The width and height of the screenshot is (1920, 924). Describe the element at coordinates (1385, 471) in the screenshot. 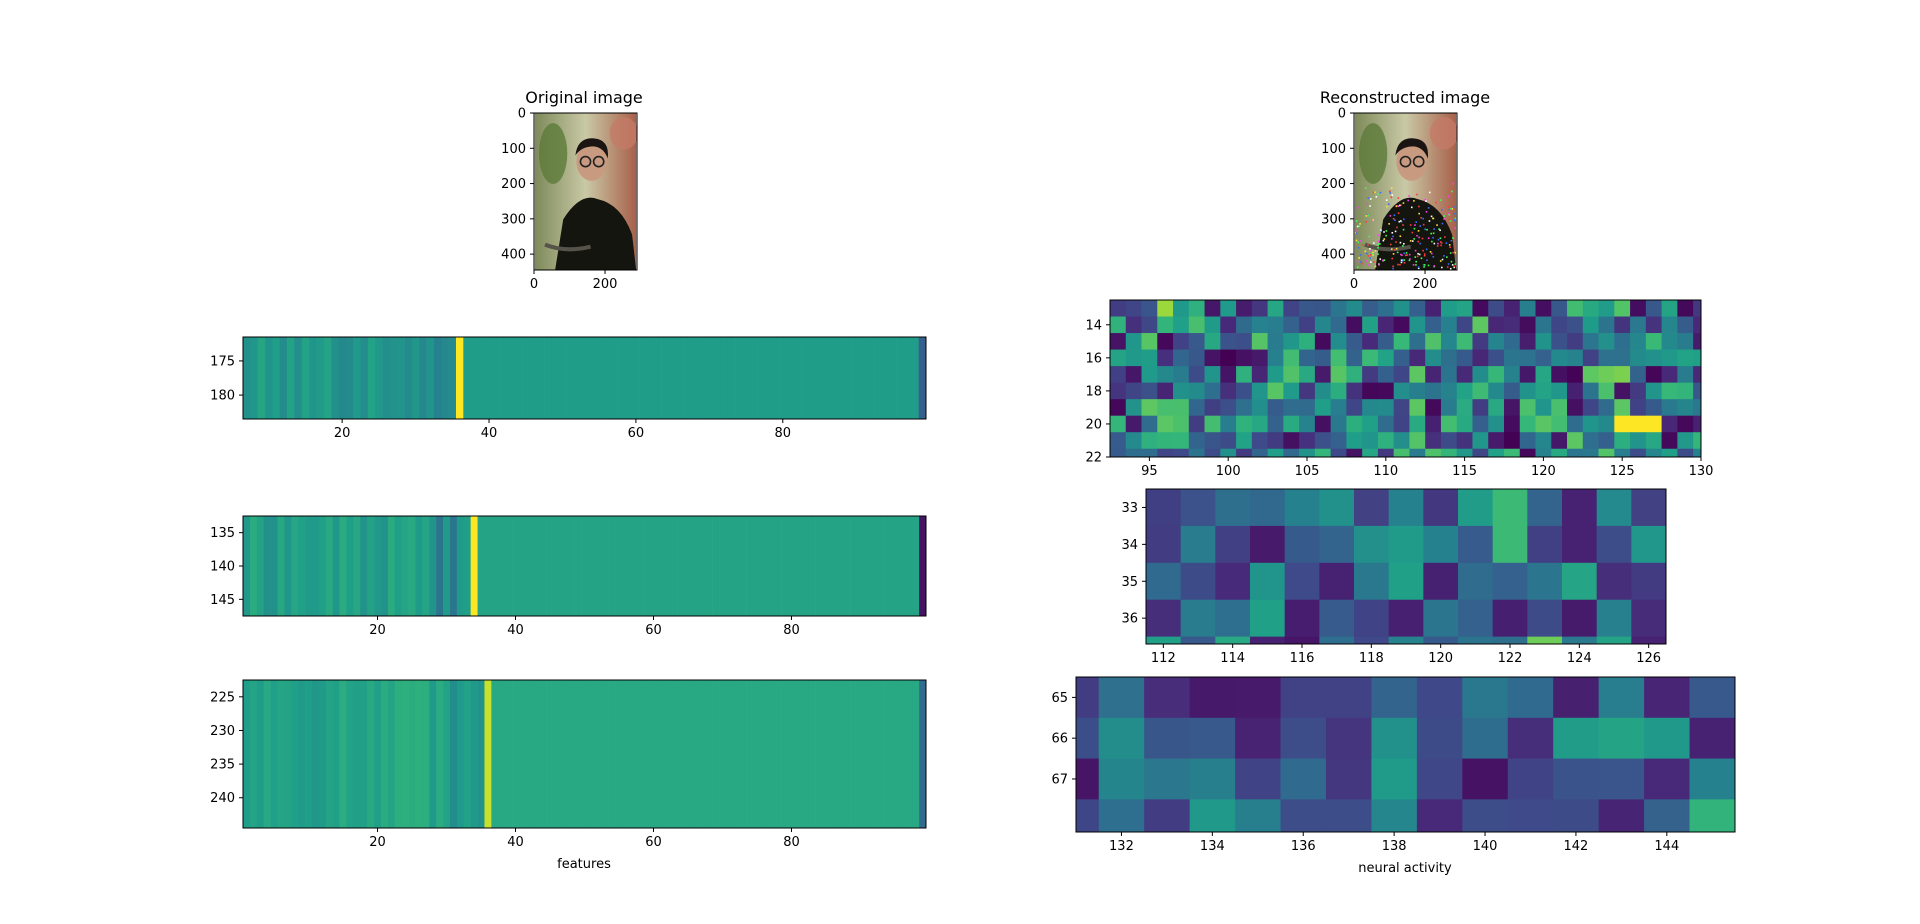

I see `x-tick-label: 110` at that location.